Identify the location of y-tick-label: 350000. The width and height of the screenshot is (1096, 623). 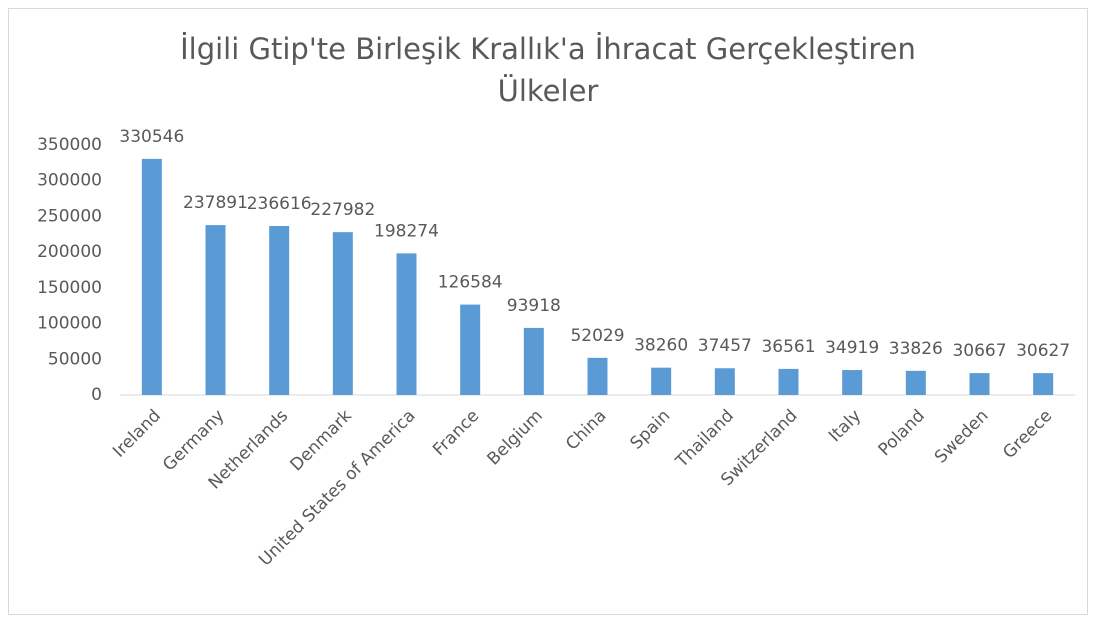
(69, 145).